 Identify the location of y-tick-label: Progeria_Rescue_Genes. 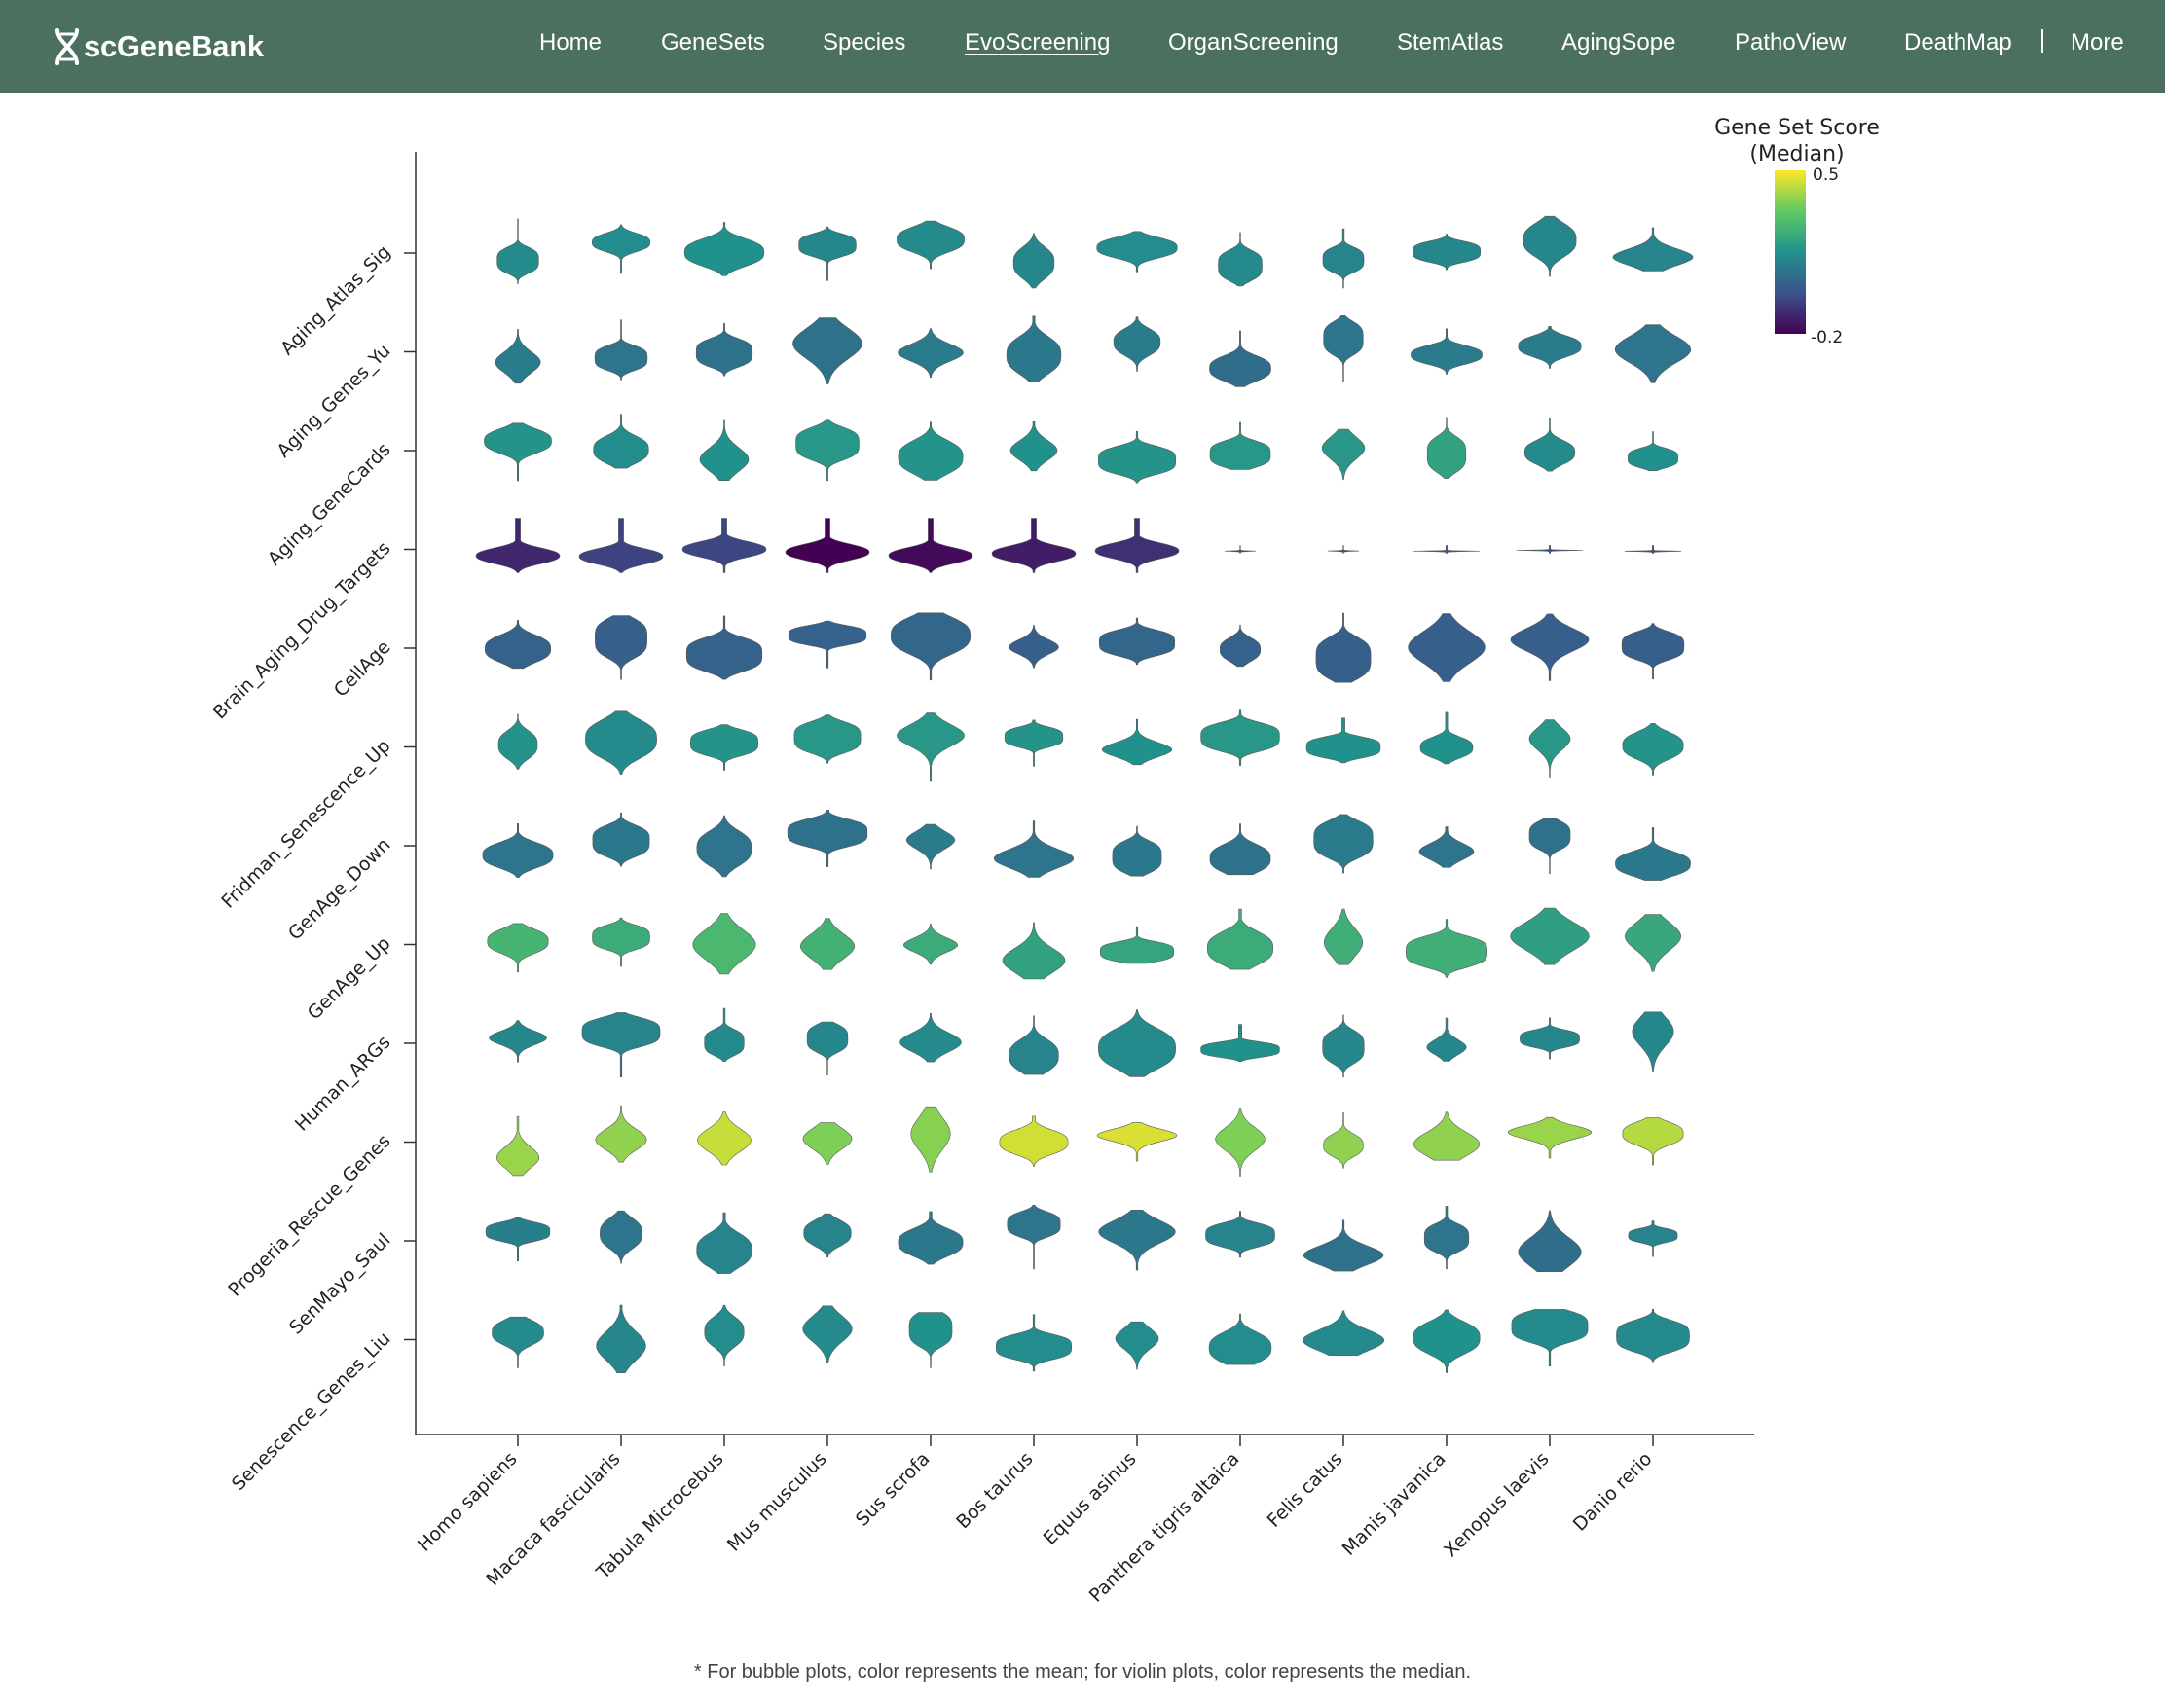
(309, 1215).